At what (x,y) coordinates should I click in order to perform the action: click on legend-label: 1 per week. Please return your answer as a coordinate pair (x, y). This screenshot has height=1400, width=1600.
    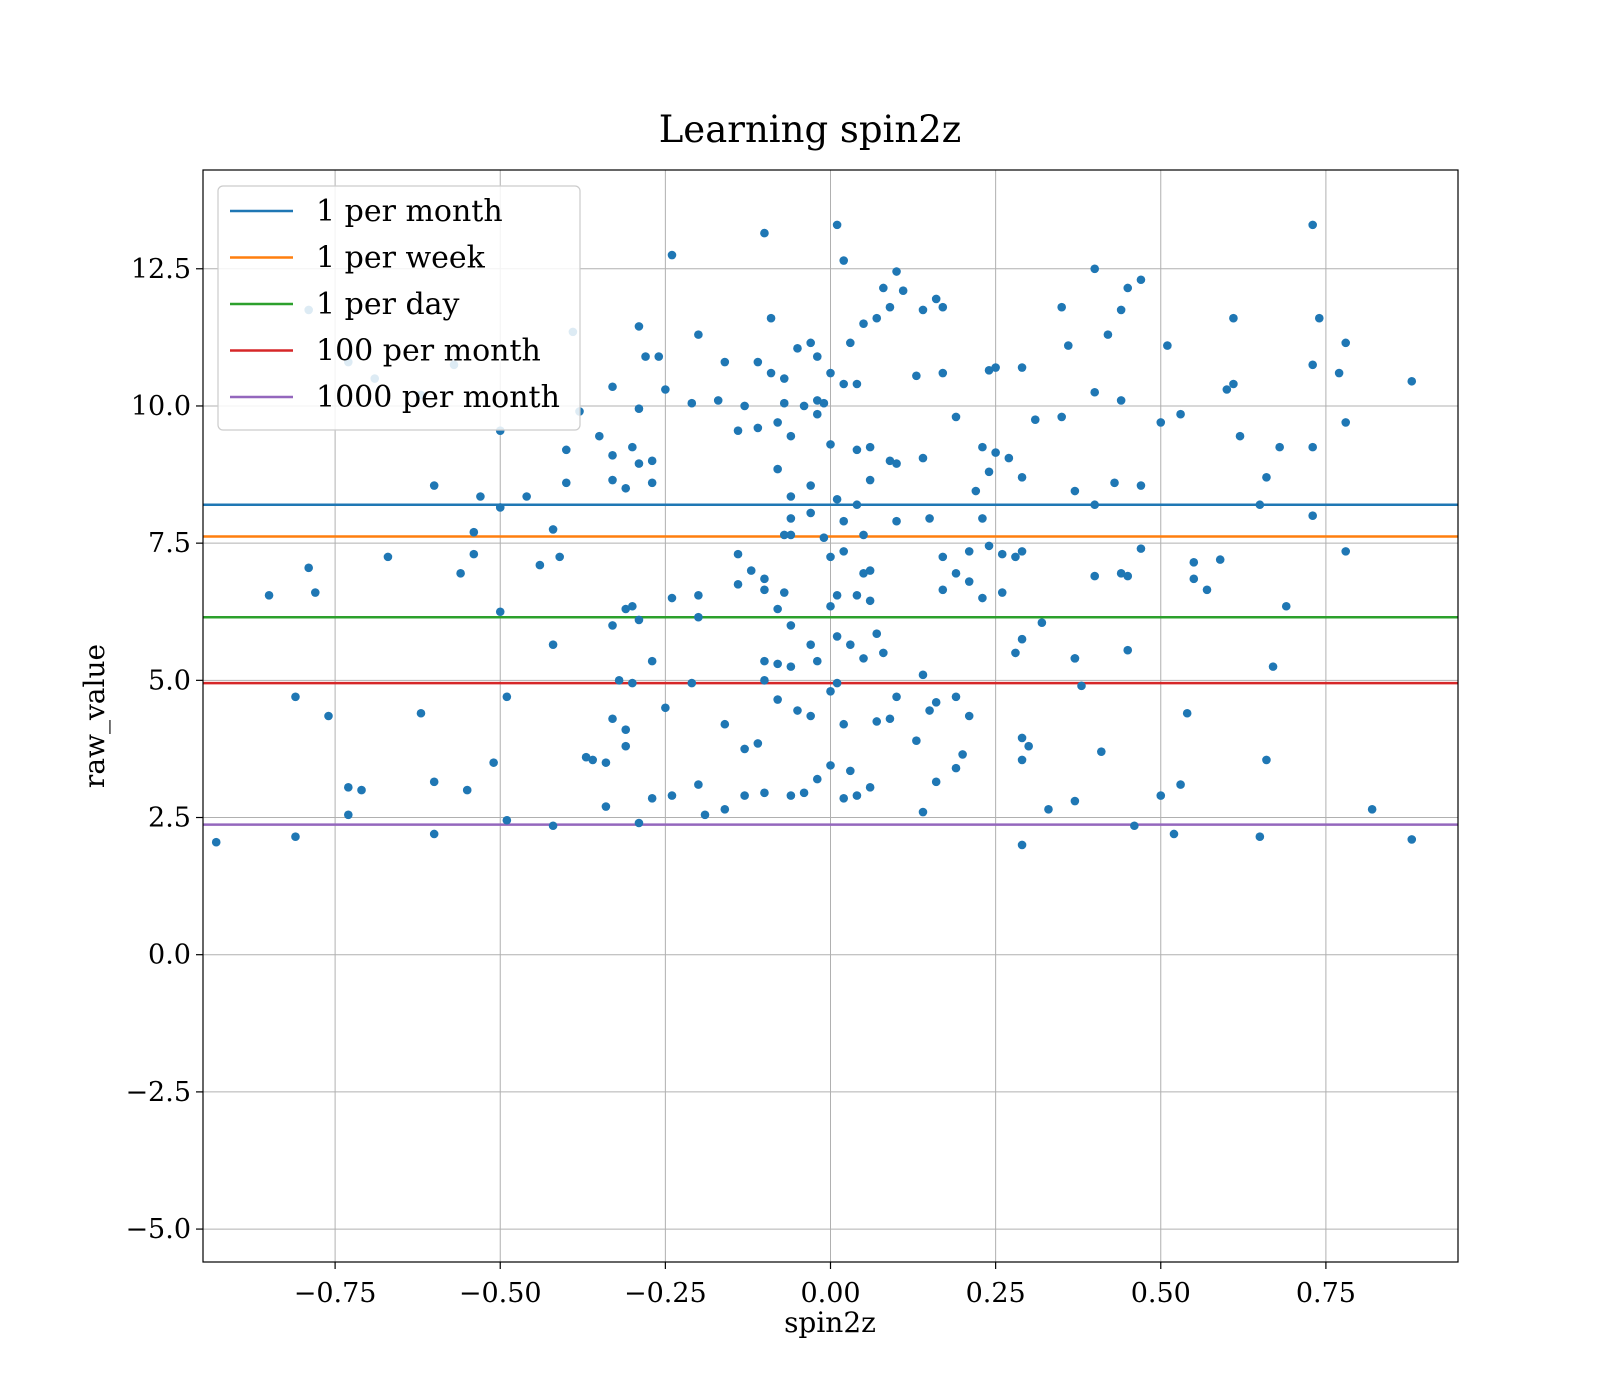
    Looking at the image, I should click on (401, 258).